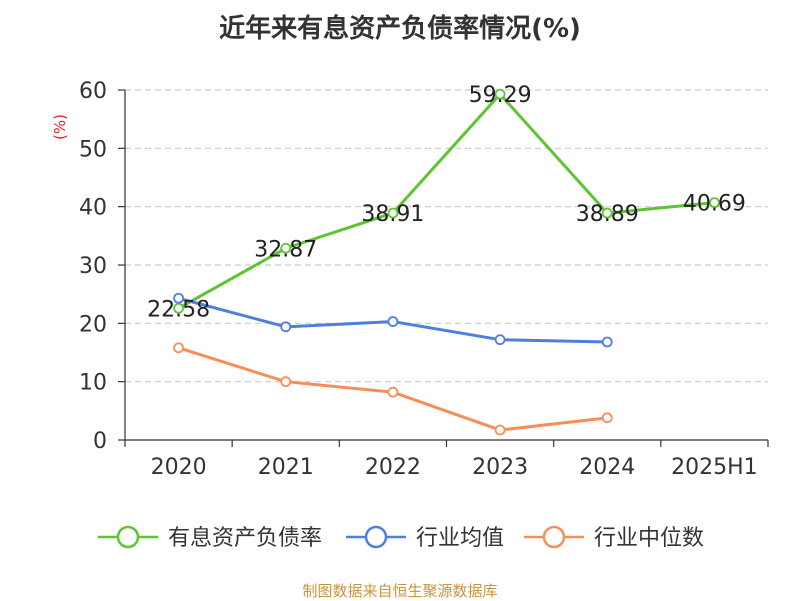 The image size is (800, 601). Describe the element at coordinates (393, 467) in the screenshot. I see `x-tick-label: 2022` at that location.